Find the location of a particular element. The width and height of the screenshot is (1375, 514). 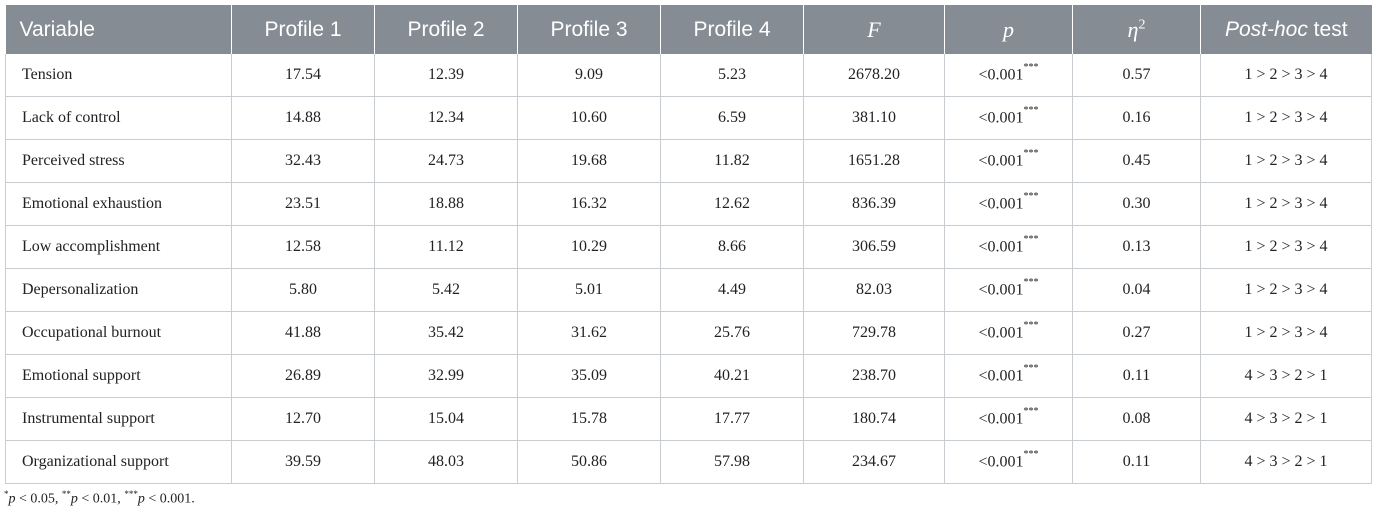

cell-profile-3: 16.32 is located at coordinates (589, 204).